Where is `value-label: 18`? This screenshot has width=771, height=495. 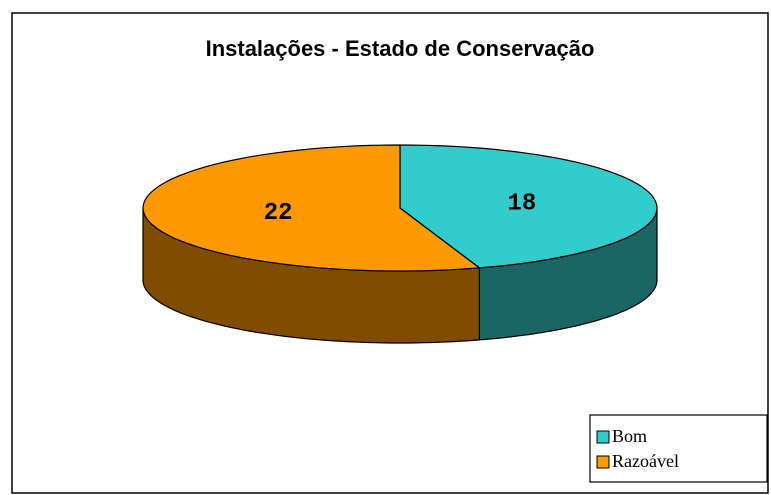 value-label: 18 is located at coordinates (521, 204).